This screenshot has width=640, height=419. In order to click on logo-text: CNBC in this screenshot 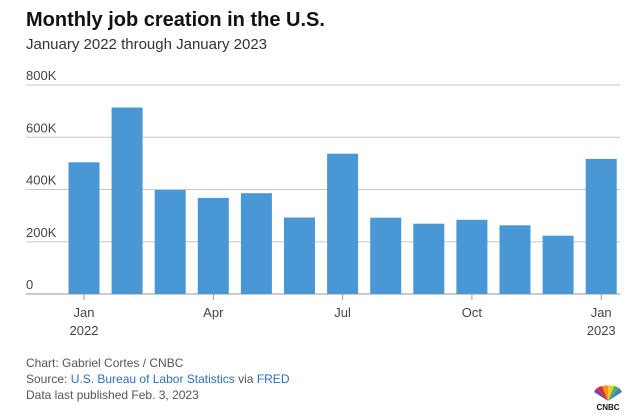, I will do `click(607, 407)`.